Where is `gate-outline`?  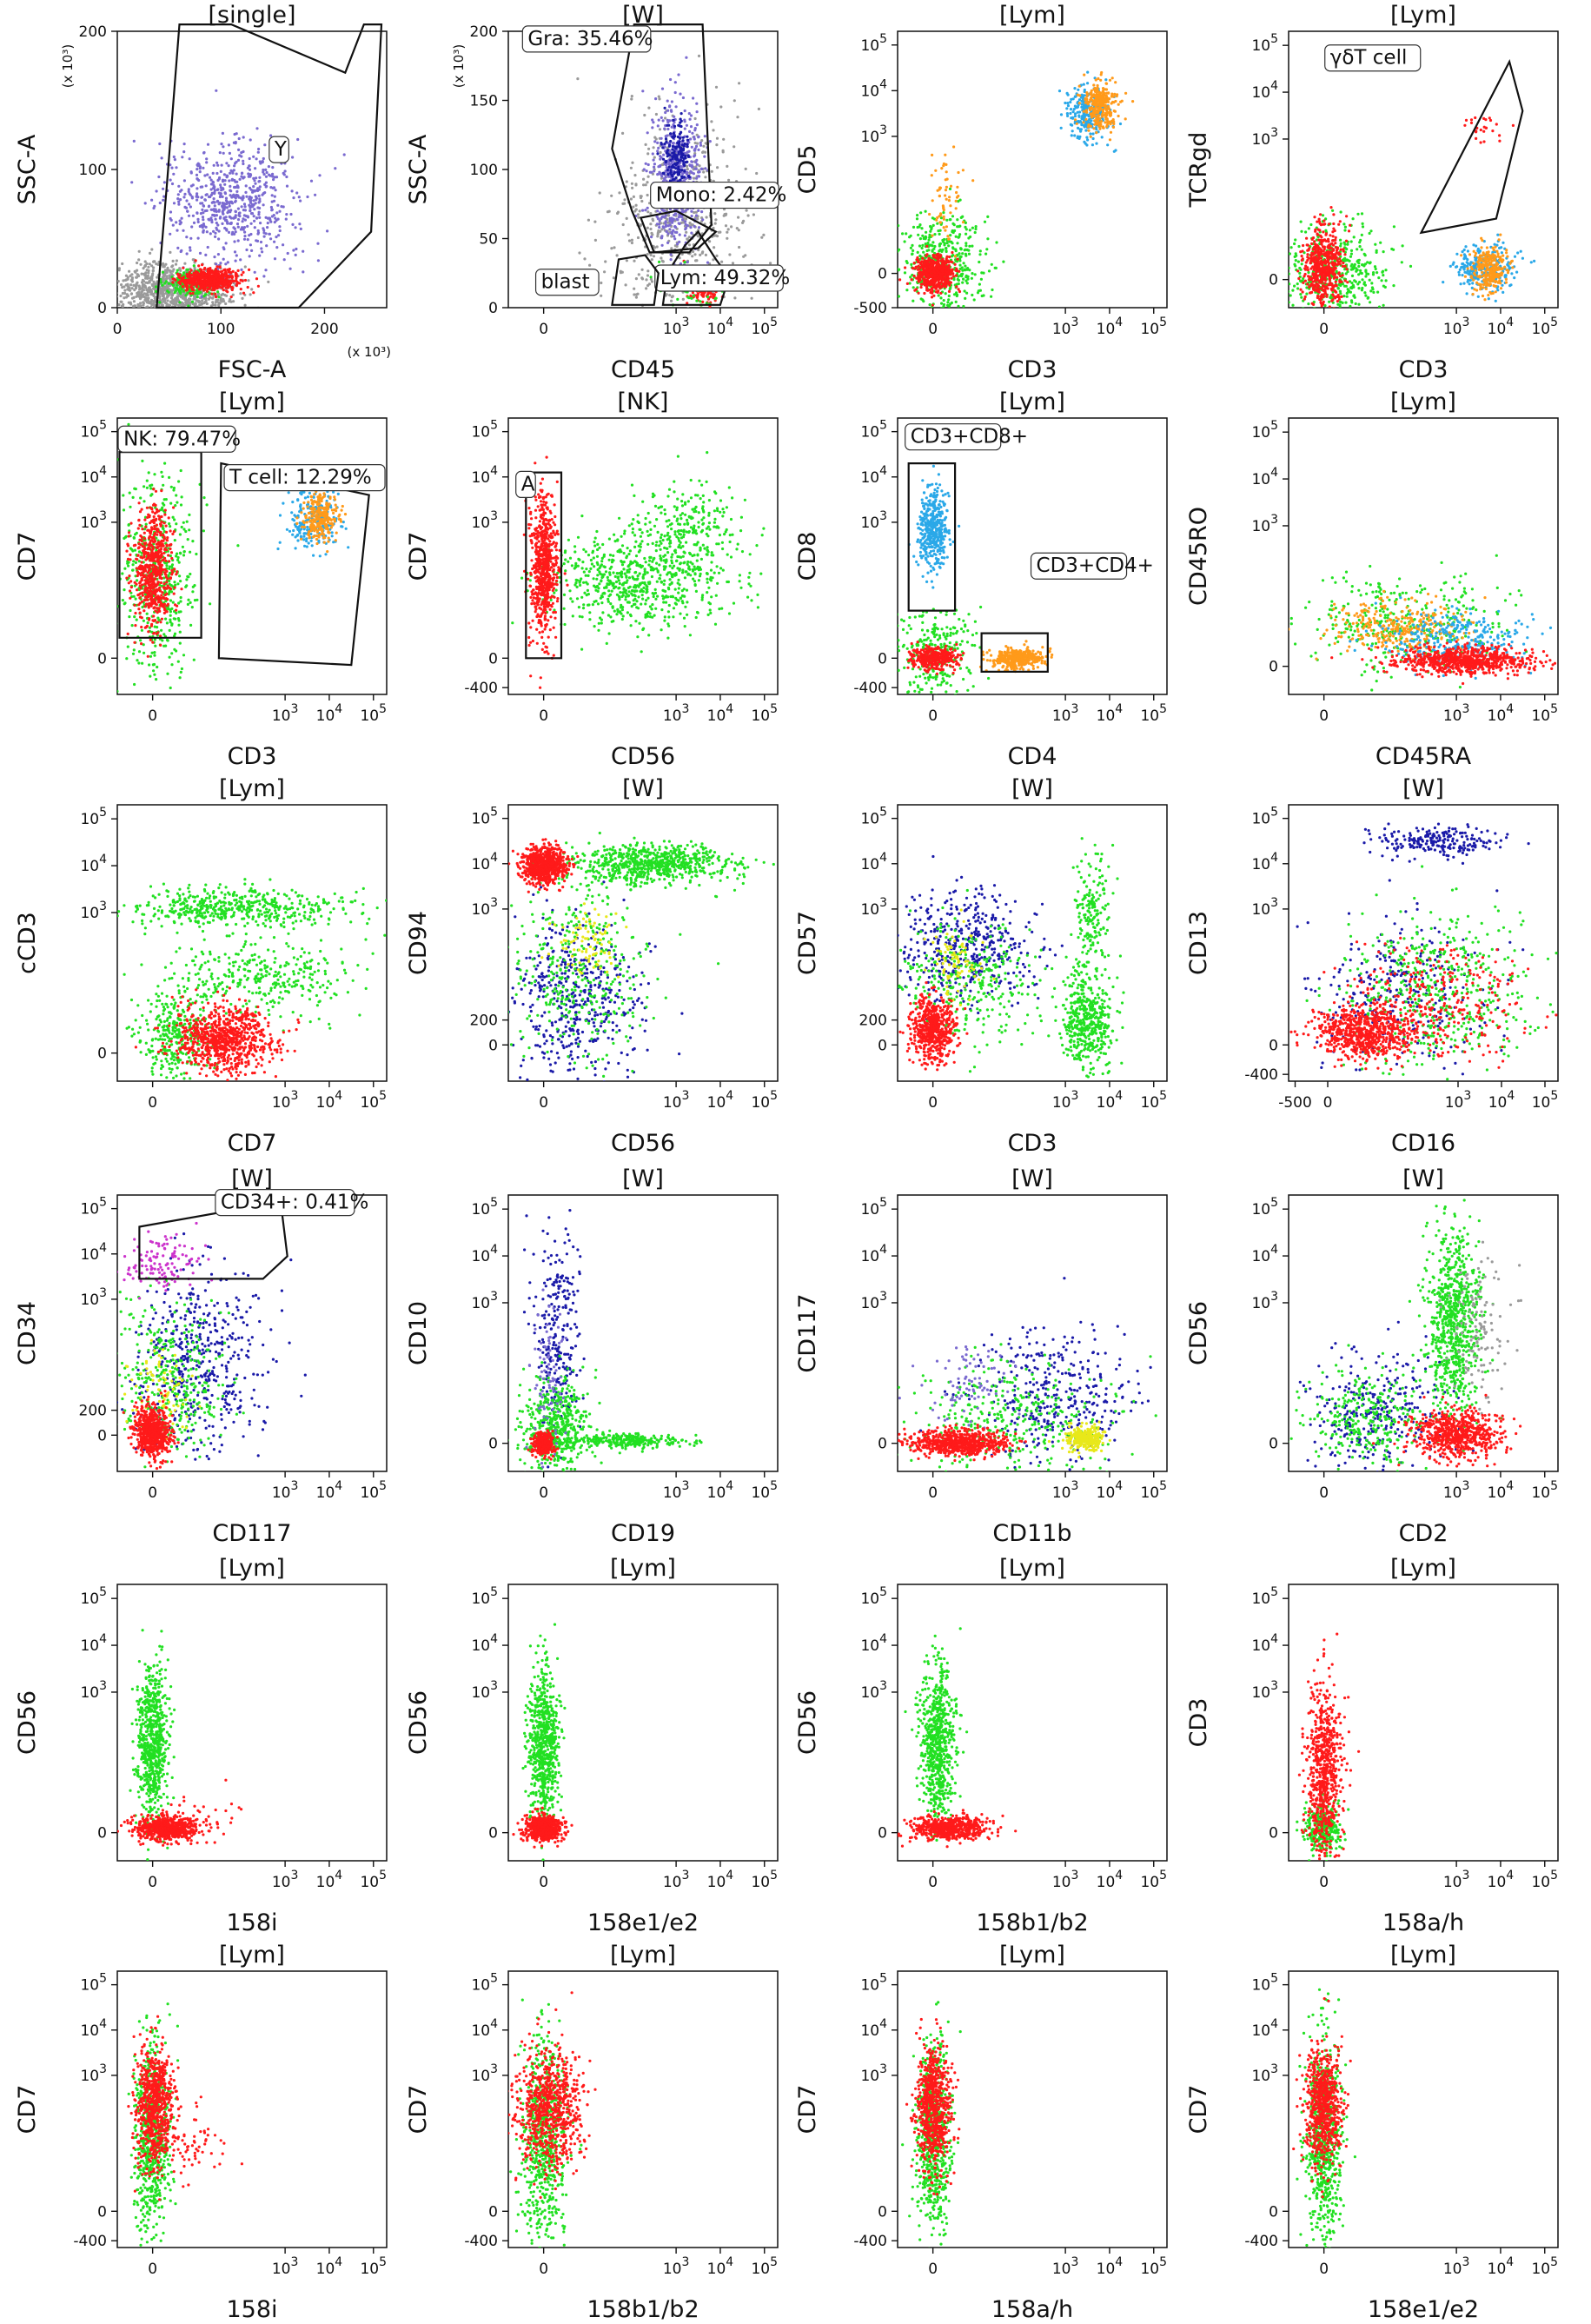 gate-outline is located at coordinates (269, 166).